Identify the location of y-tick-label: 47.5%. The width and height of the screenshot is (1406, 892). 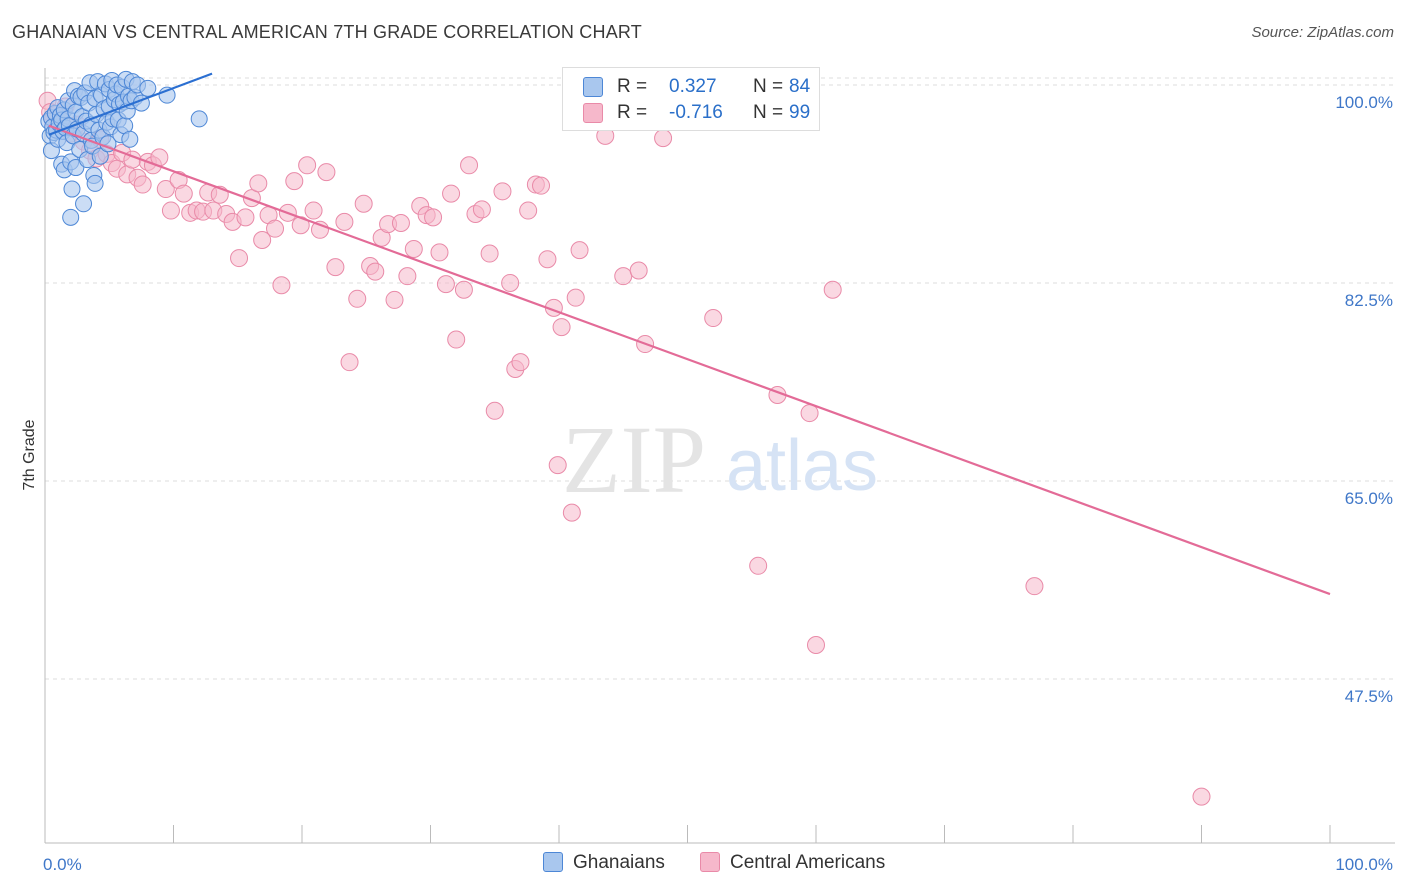
(1369, 696).